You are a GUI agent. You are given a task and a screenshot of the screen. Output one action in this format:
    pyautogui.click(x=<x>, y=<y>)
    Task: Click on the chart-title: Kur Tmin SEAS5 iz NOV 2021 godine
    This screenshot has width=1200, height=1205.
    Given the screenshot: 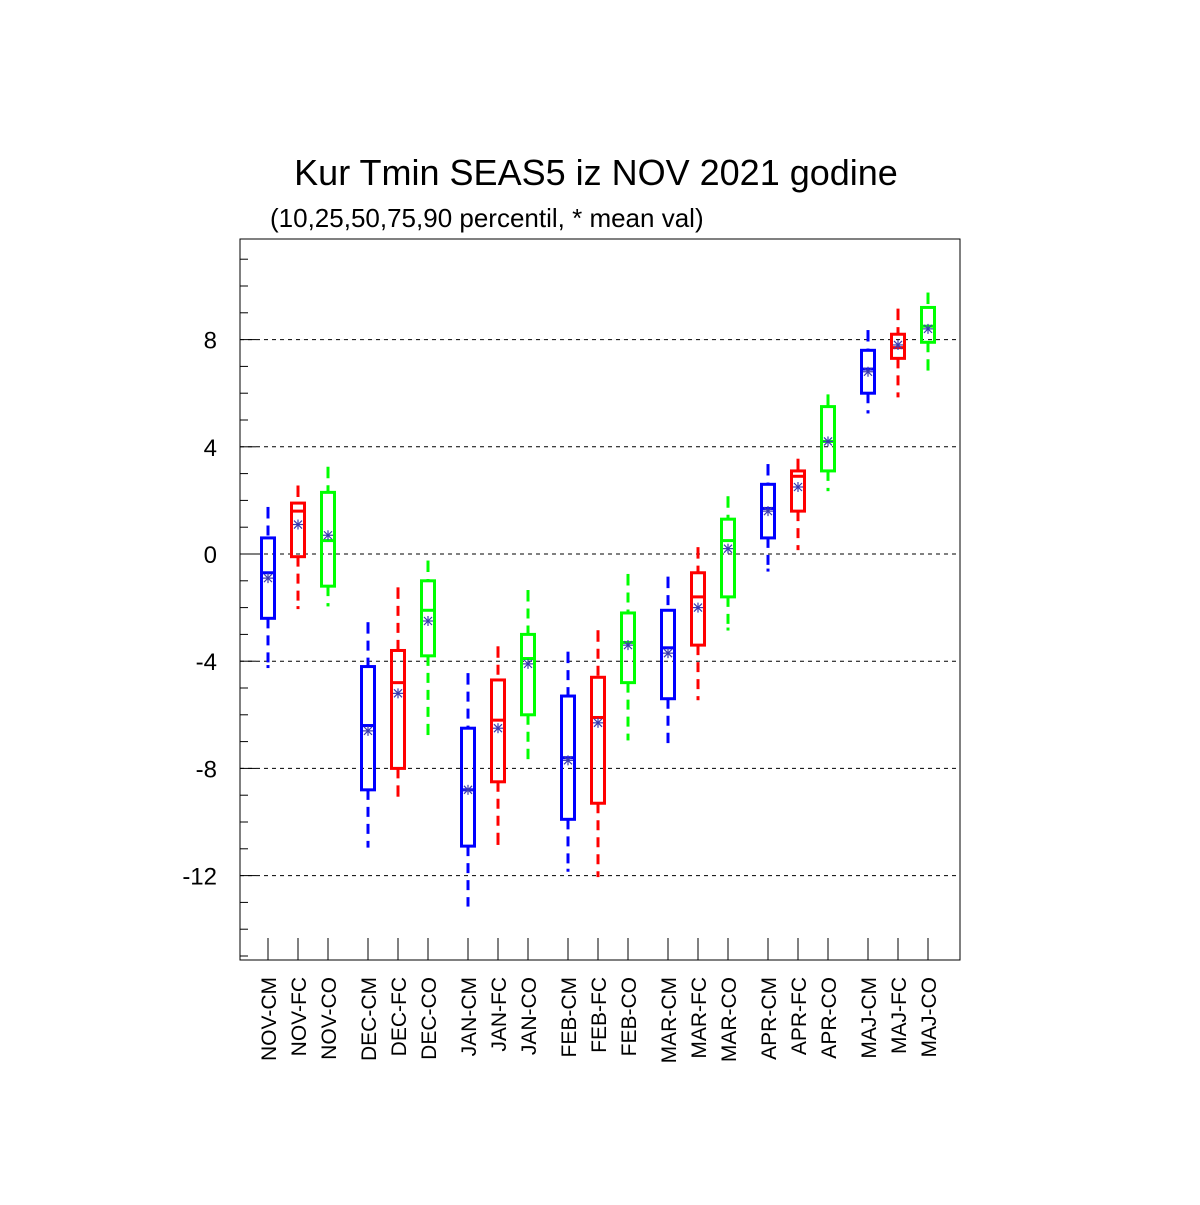 What is the action you would take?
    pyautogui.click(x=596, y=172)
    